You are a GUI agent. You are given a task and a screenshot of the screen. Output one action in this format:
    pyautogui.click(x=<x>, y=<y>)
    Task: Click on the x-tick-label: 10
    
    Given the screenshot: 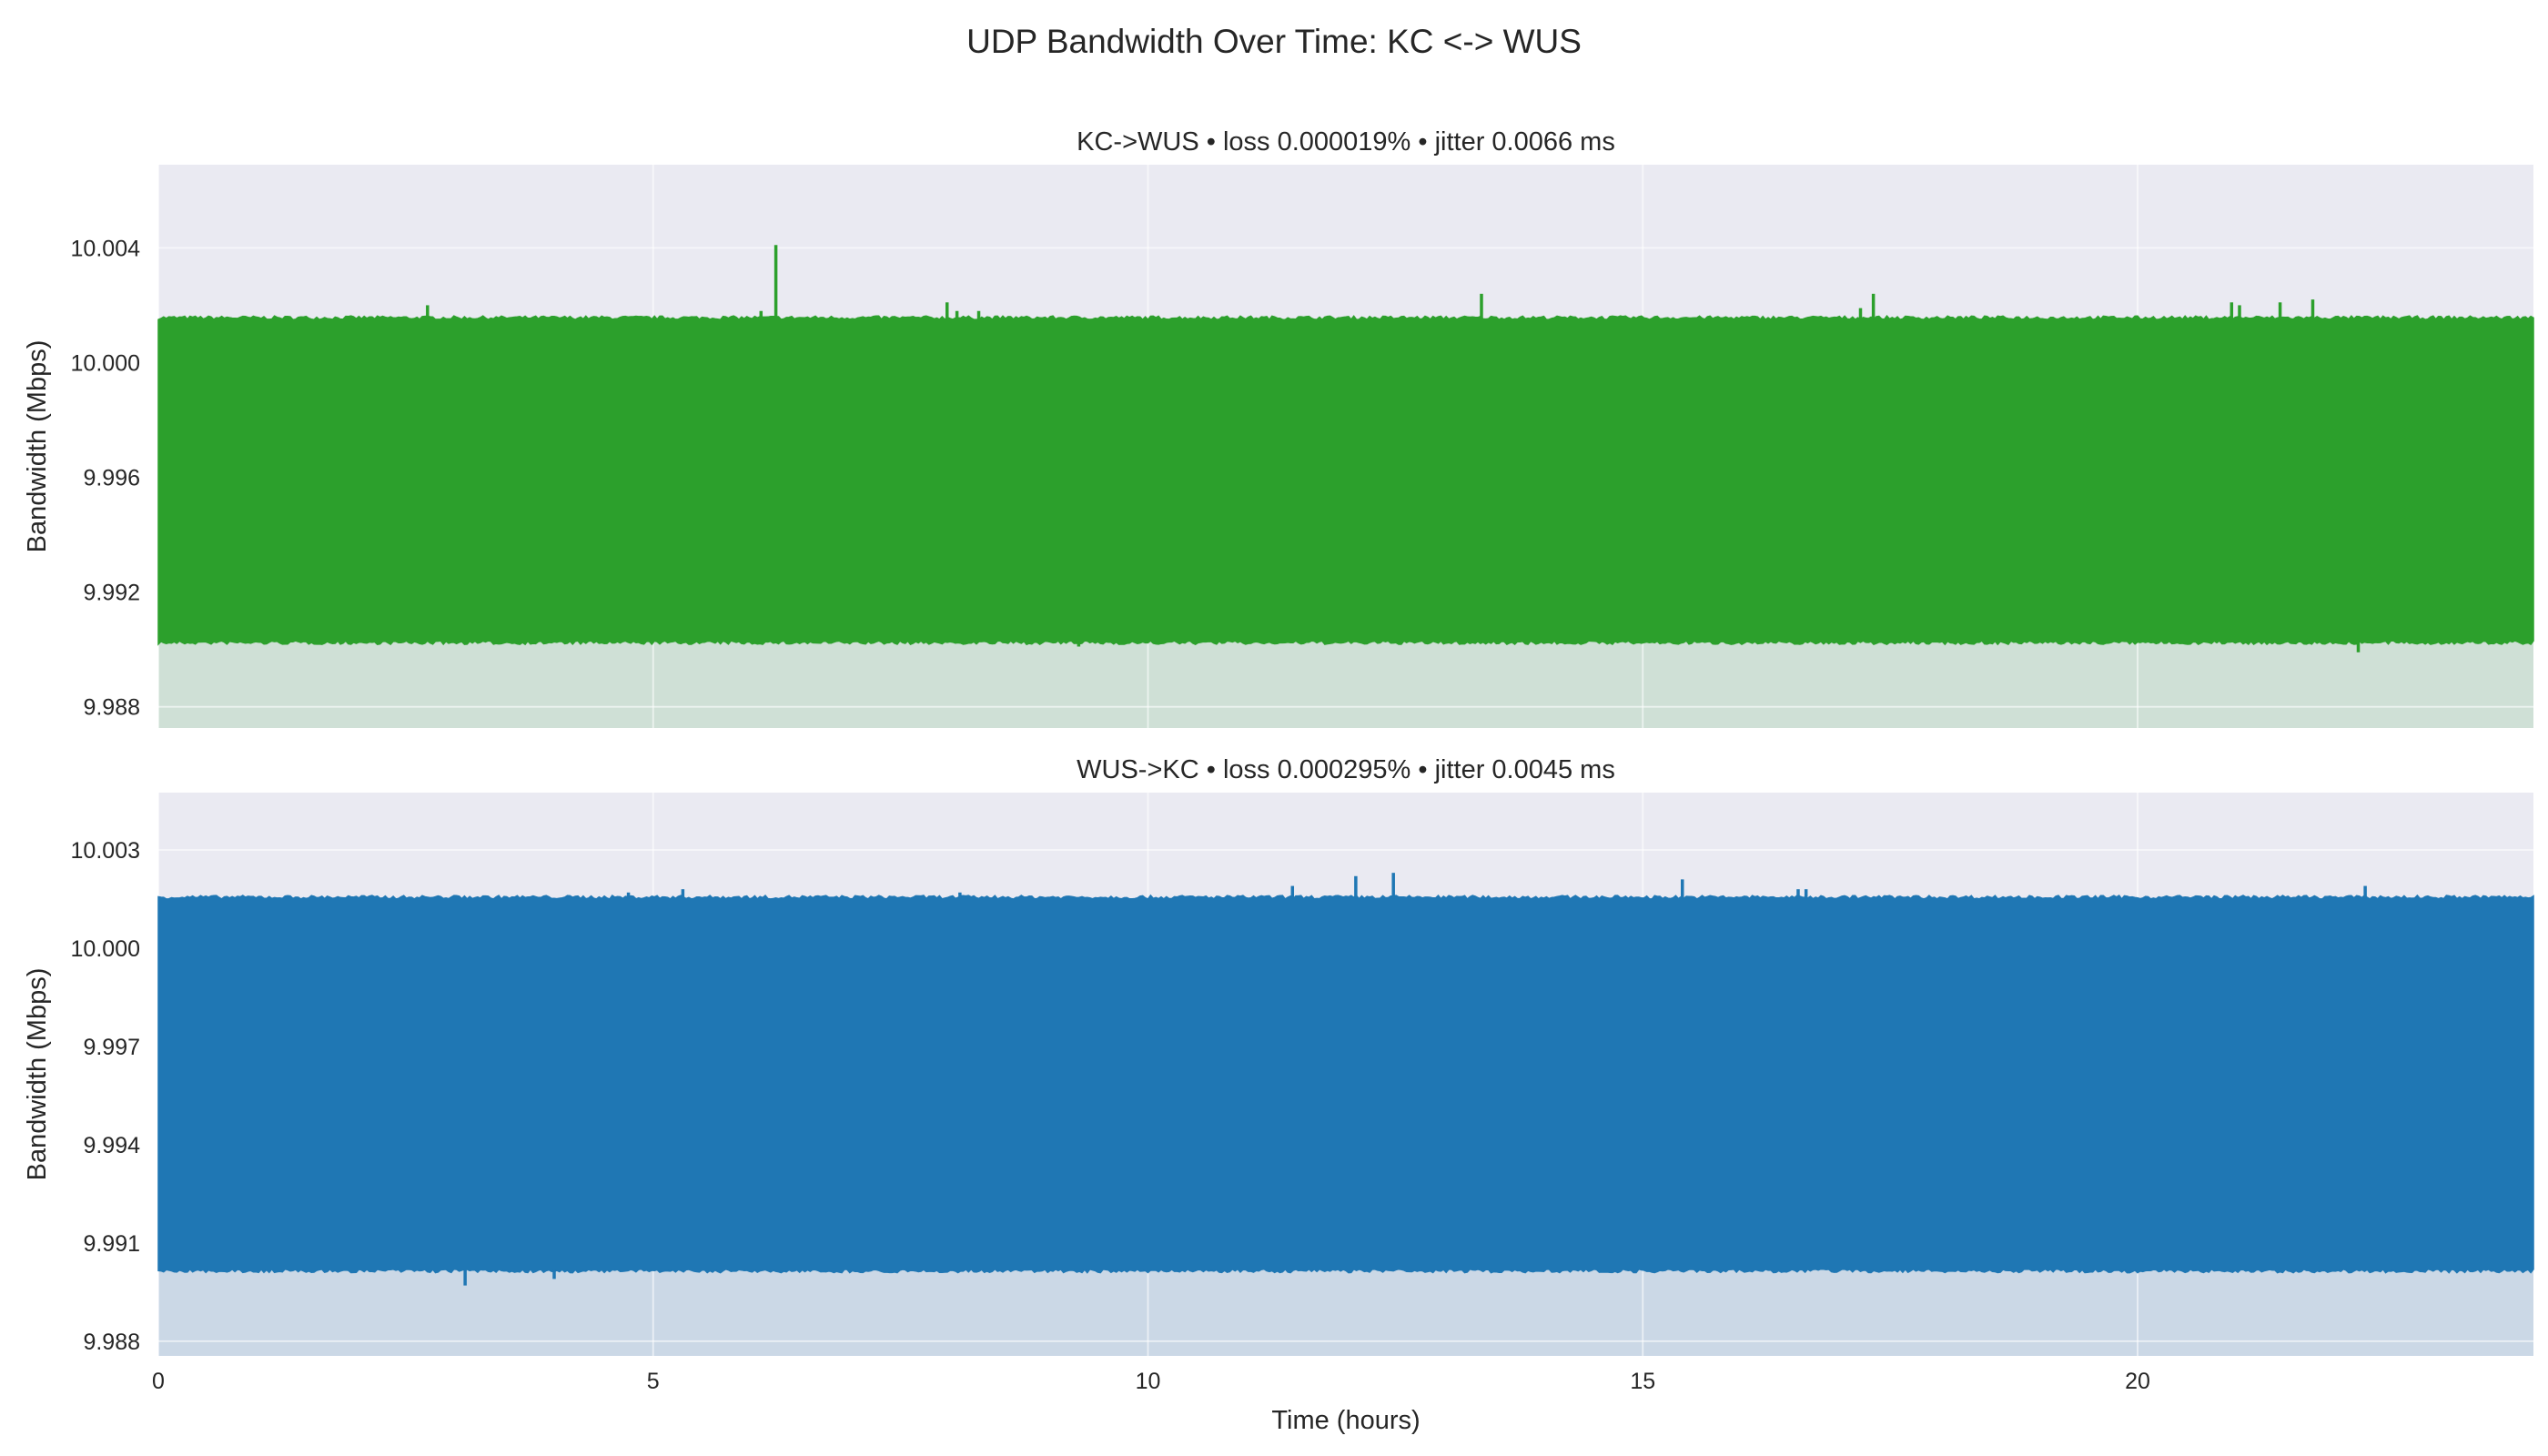 What is the action you would take?
    pyautogui.click(x=1149, y=1382)
    